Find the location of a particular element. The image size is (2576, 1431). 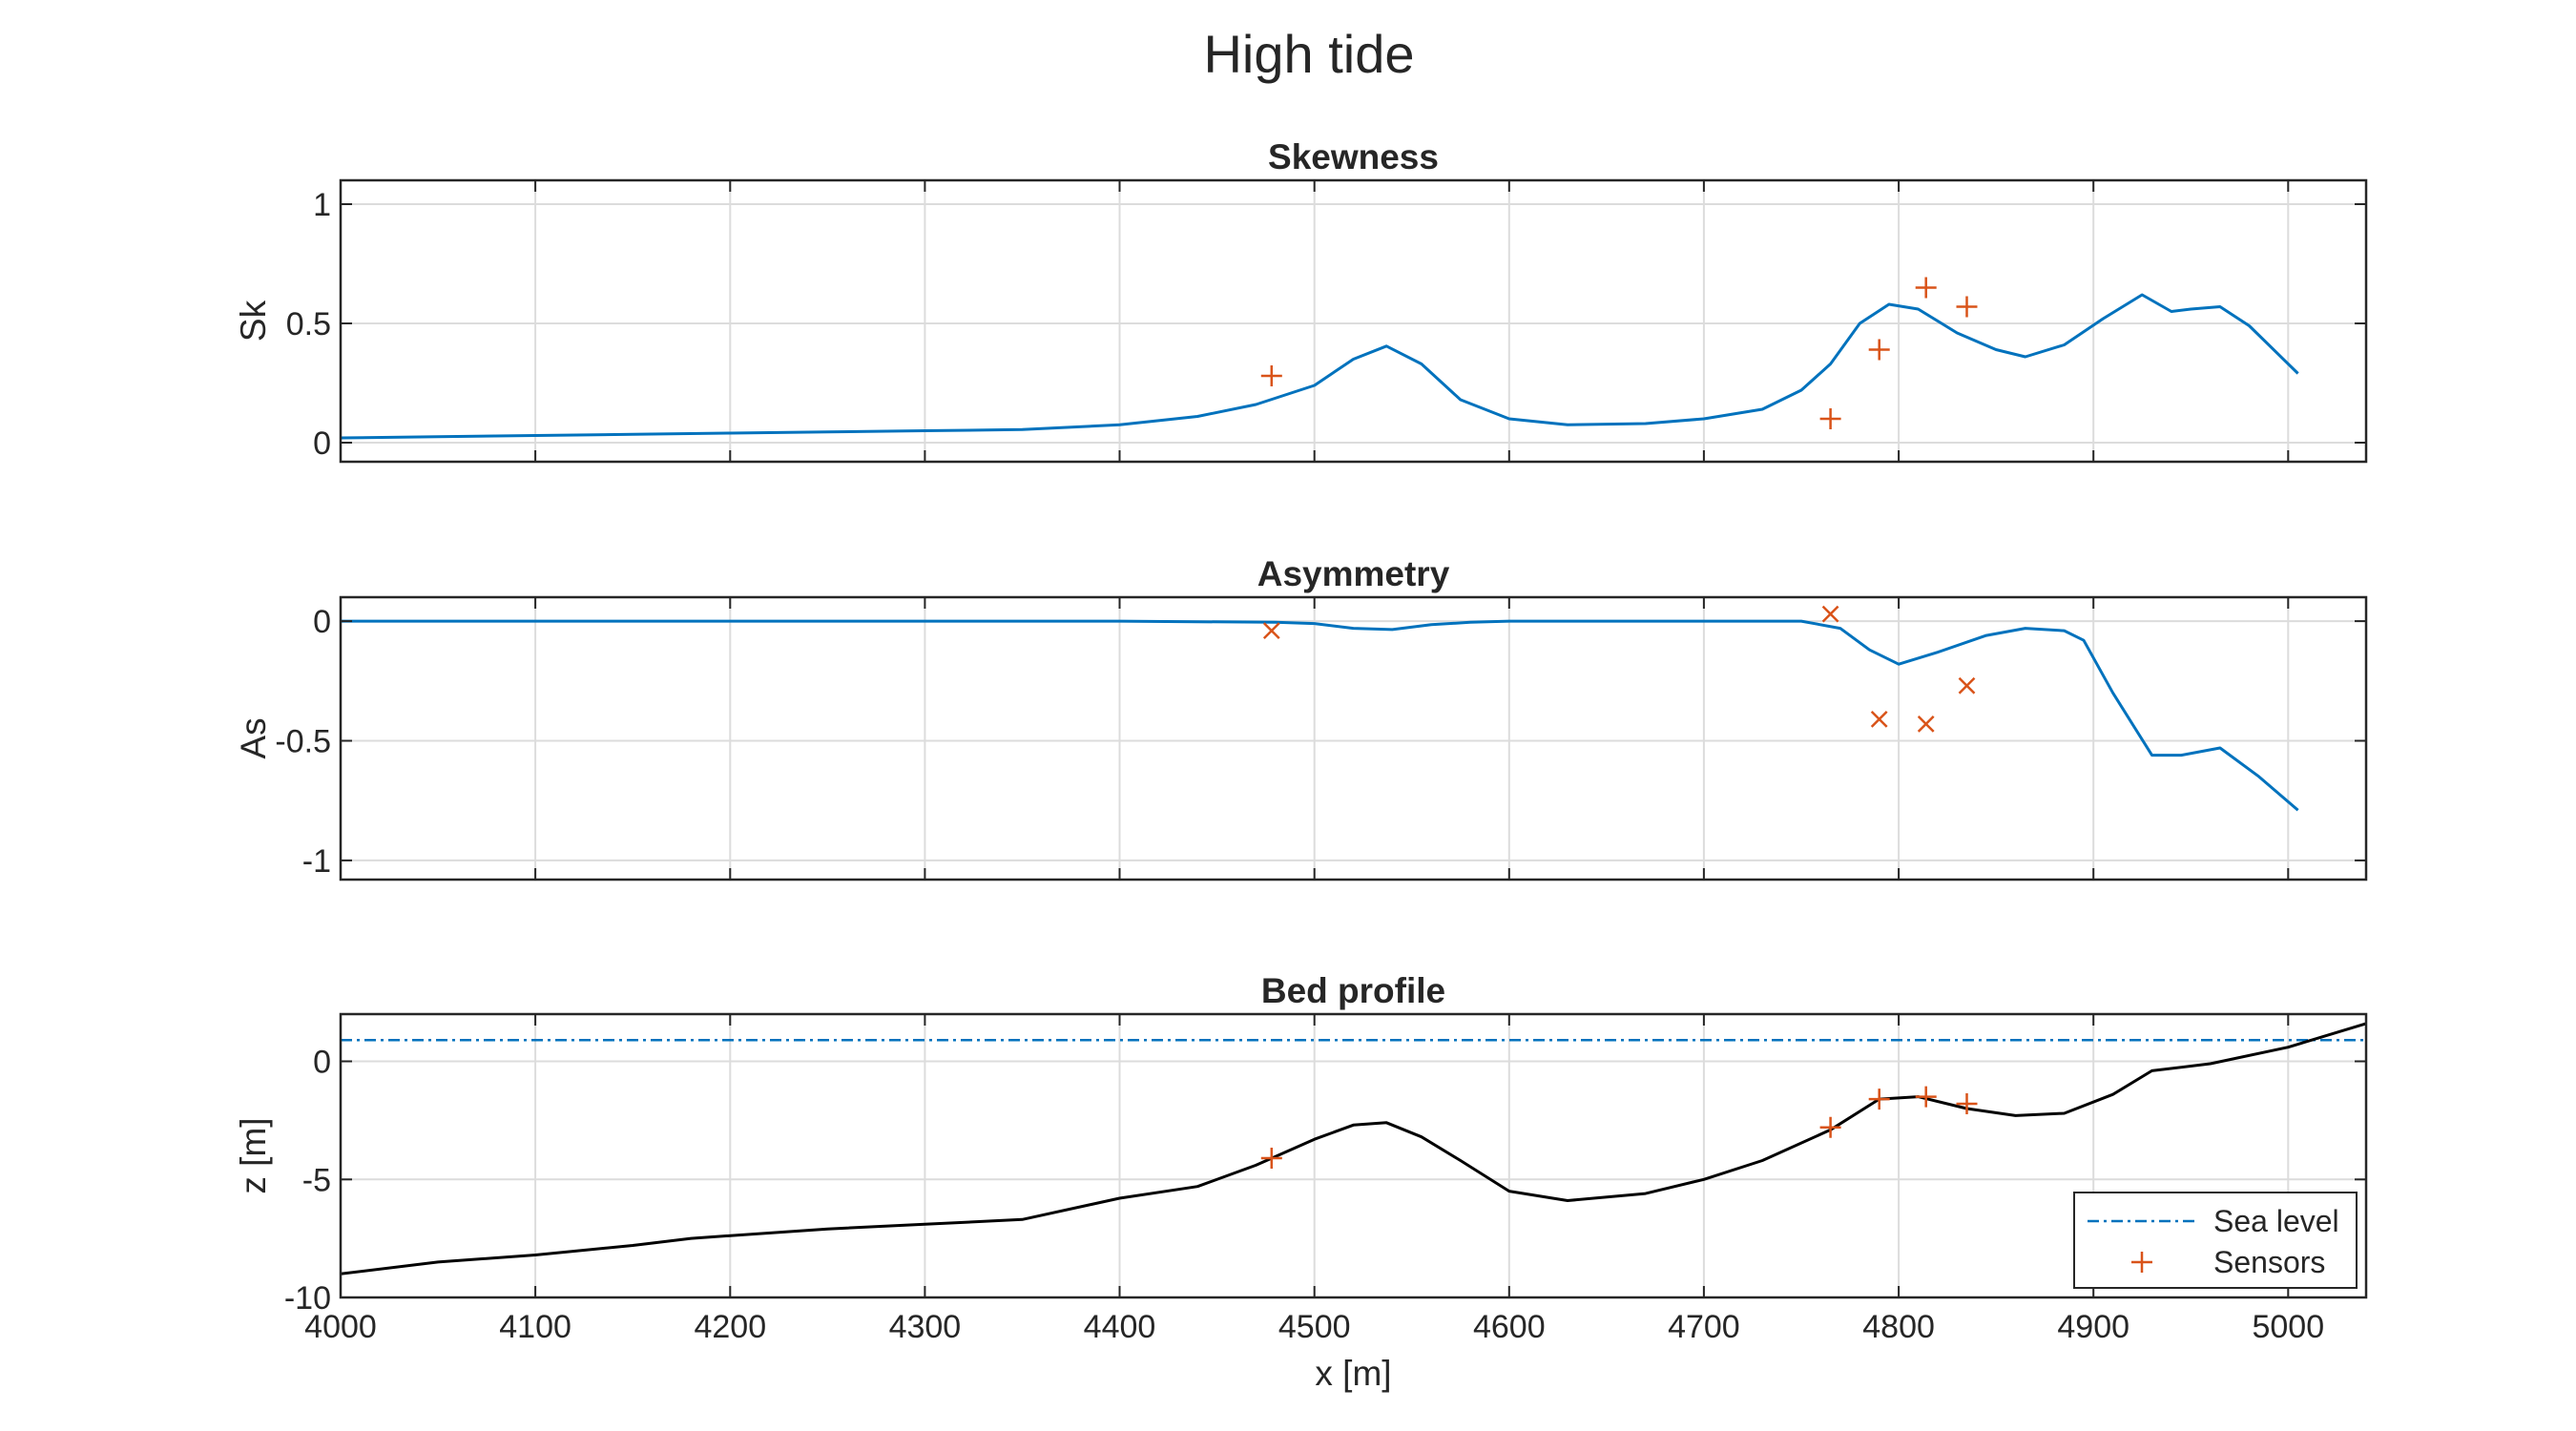

y-axis-label: As is located at coordinates (253, 737).